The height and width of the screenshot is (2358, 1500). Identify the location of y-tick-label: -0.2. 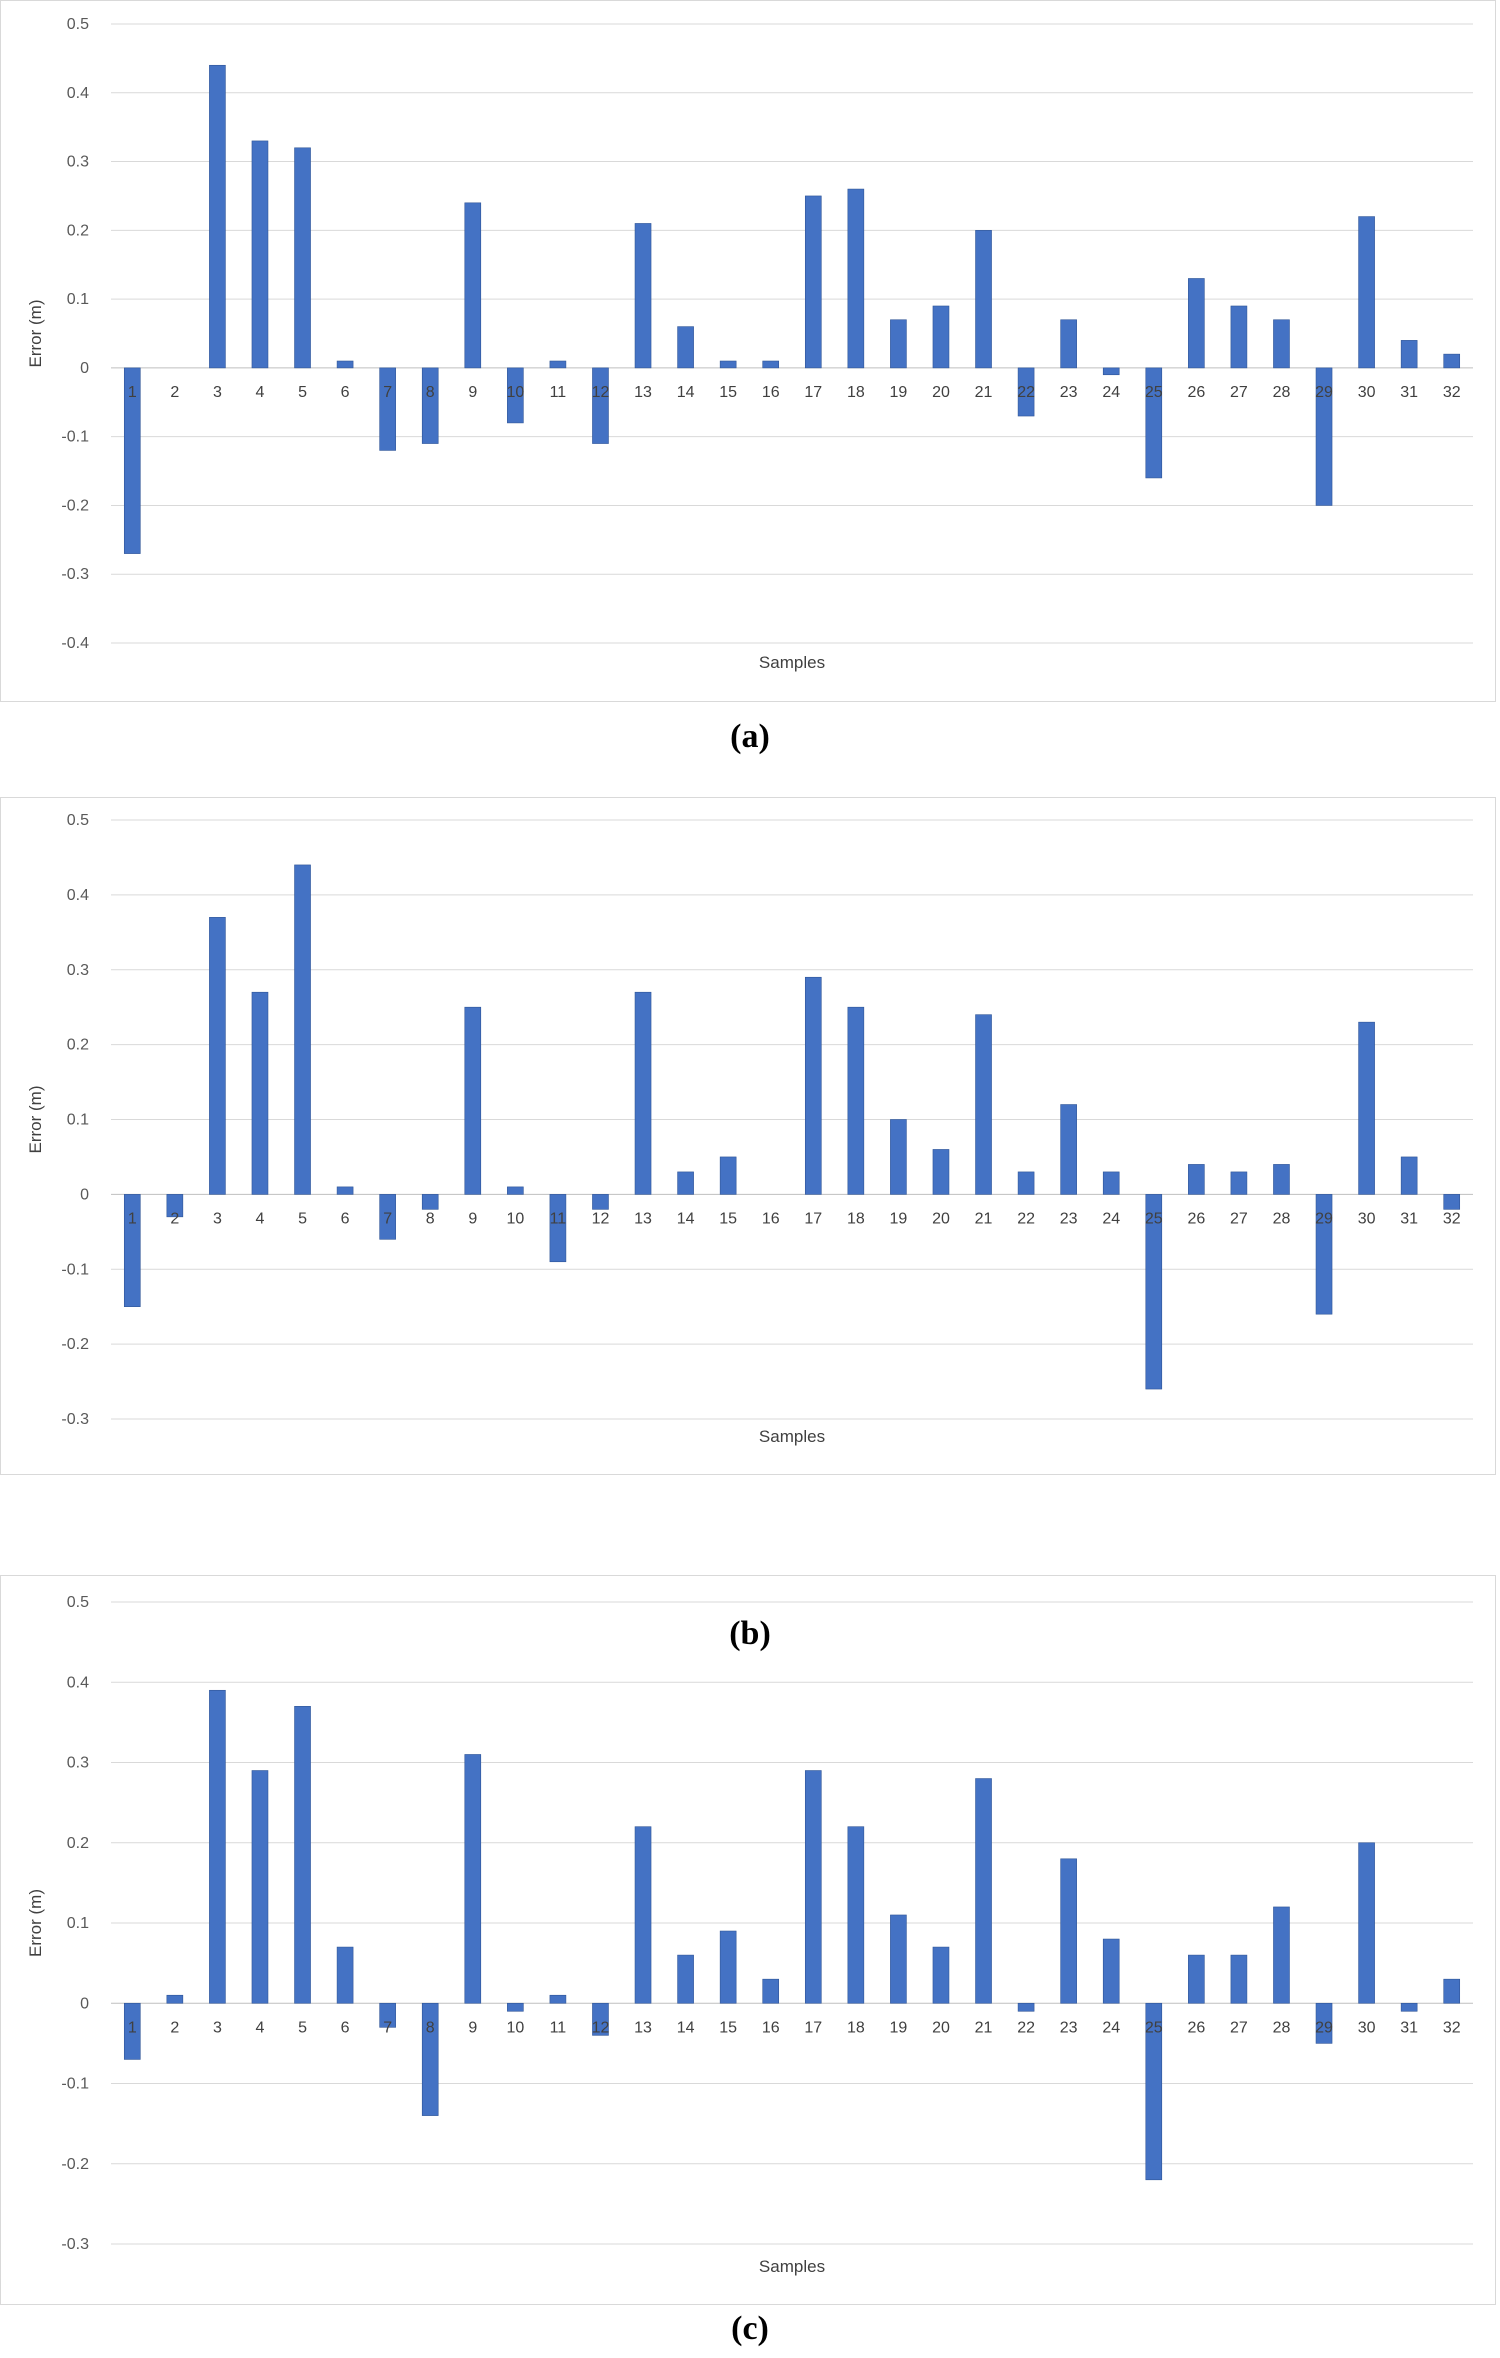
(75, 2164).